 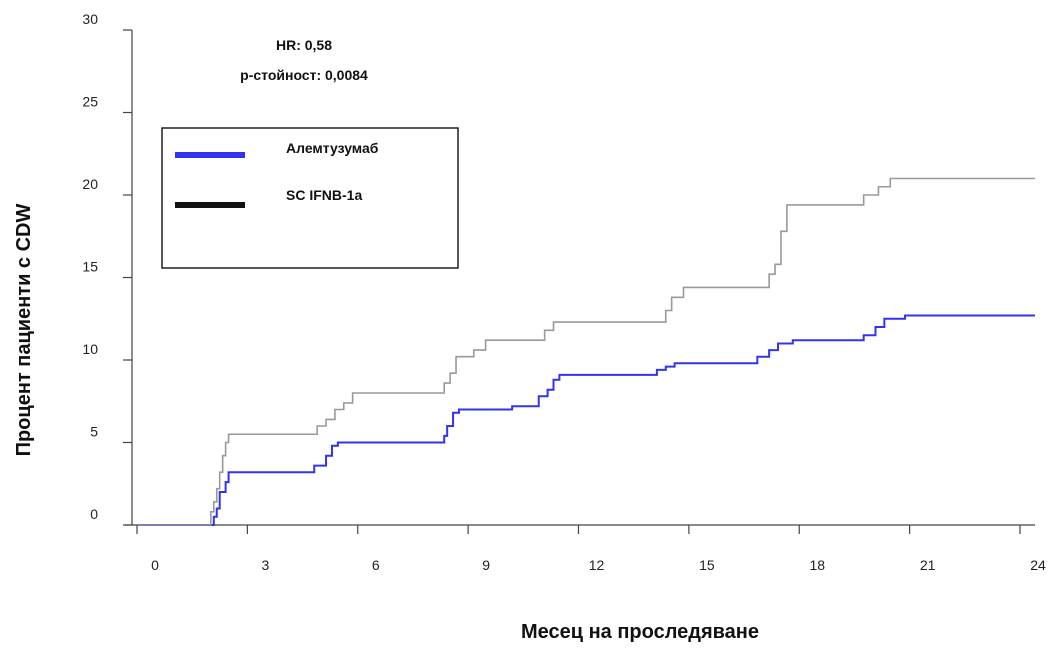 I want to click on x-axis-title: Месец на проследяване, so click(x=640, y=632).